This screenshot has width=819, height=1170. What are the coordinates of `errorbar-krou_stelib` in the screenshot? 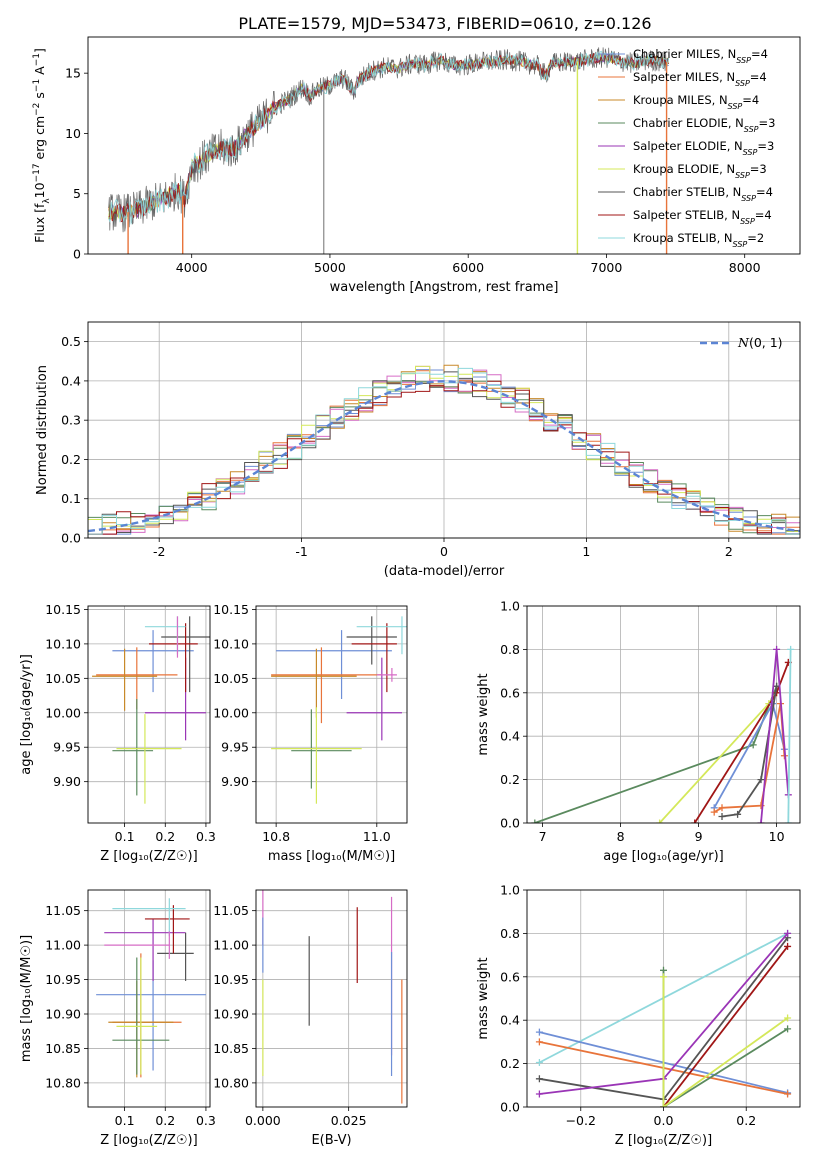 It's located at (381, 635).